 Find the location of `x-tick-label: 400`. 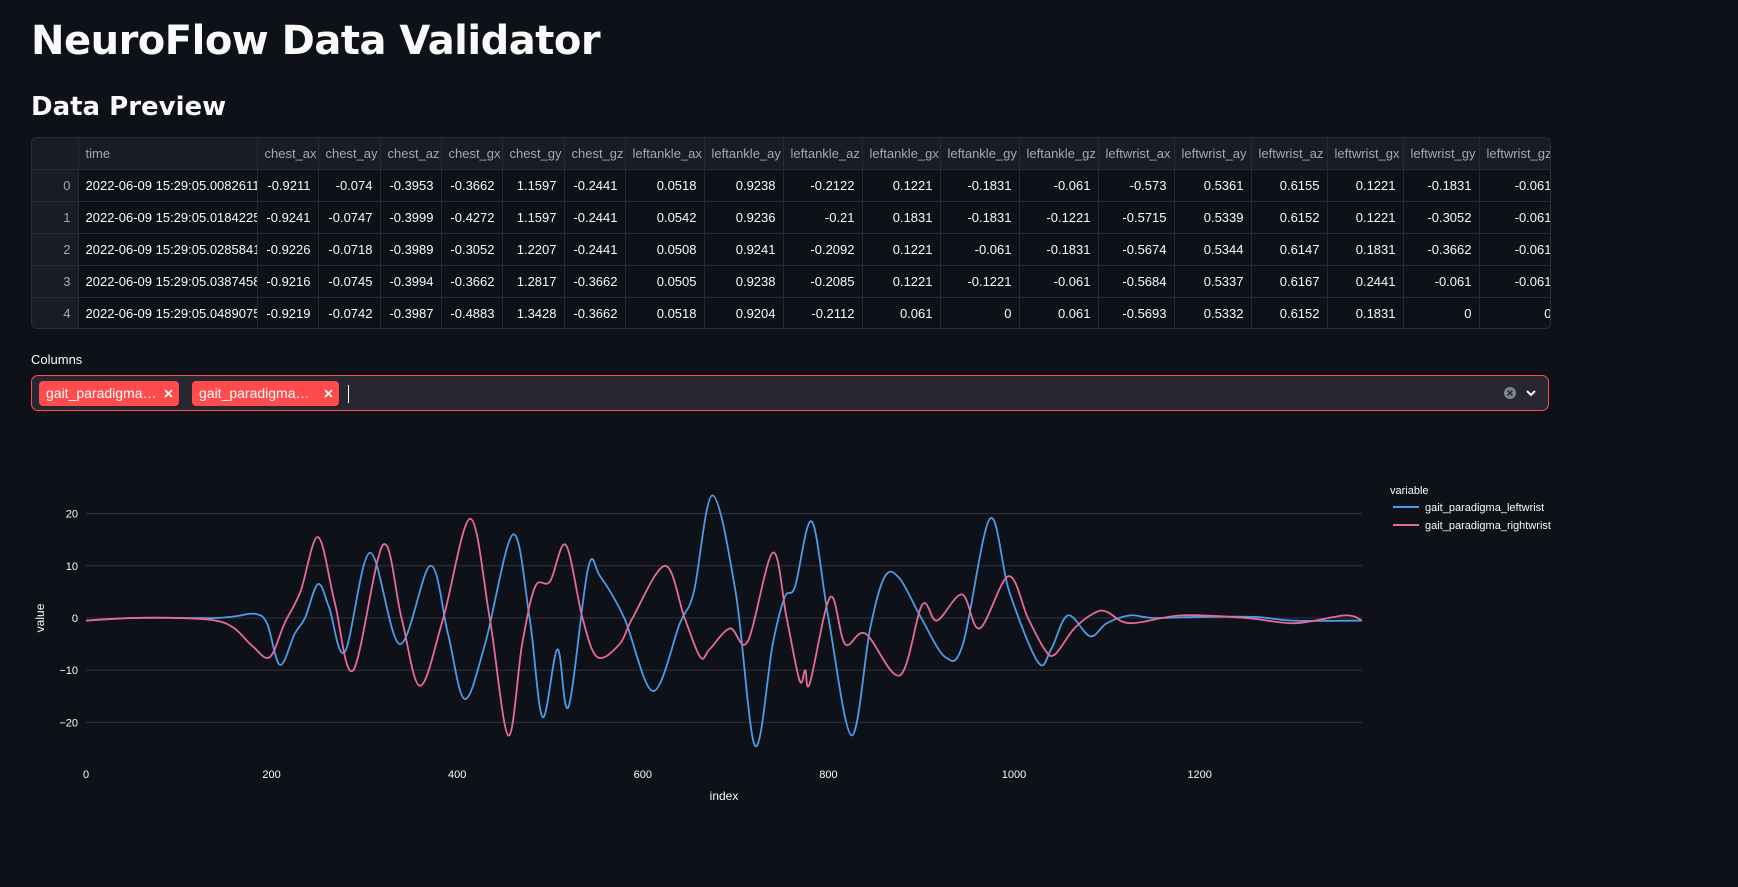

x-tick-label: 400 is located at coordinates (457, 775).